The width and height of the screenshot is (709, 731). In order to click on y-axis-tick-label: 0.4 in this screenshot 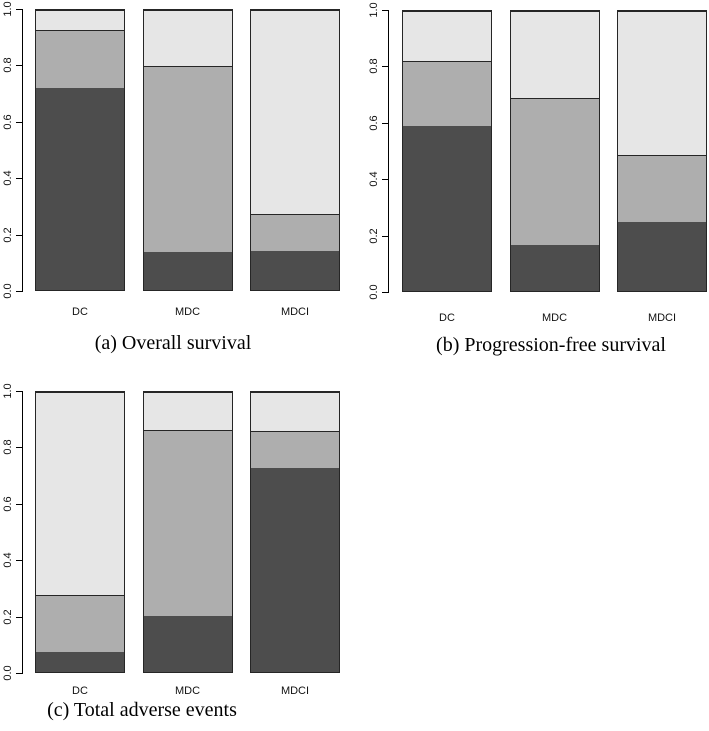, I will do `click(8, 560)`.